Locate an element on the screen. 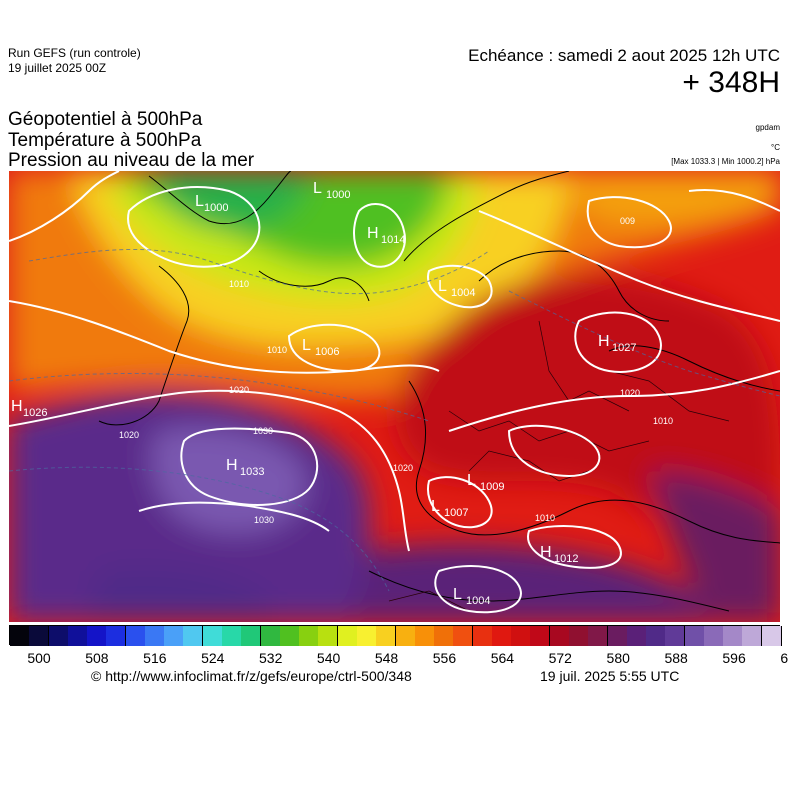 The width and height of the screenshot is (788, 789). colorbar-tick-label: 604 is located at coordinates (784, 658).